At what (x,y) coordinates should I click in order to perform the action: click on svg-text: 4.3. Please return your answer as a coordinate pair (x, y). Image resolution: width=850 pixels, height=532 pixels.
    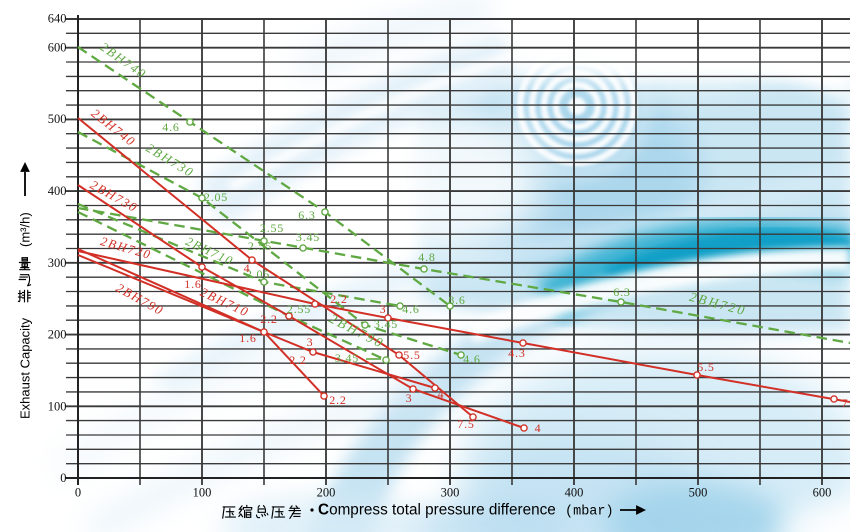
    Looking at the image, I should click on (516, 353).